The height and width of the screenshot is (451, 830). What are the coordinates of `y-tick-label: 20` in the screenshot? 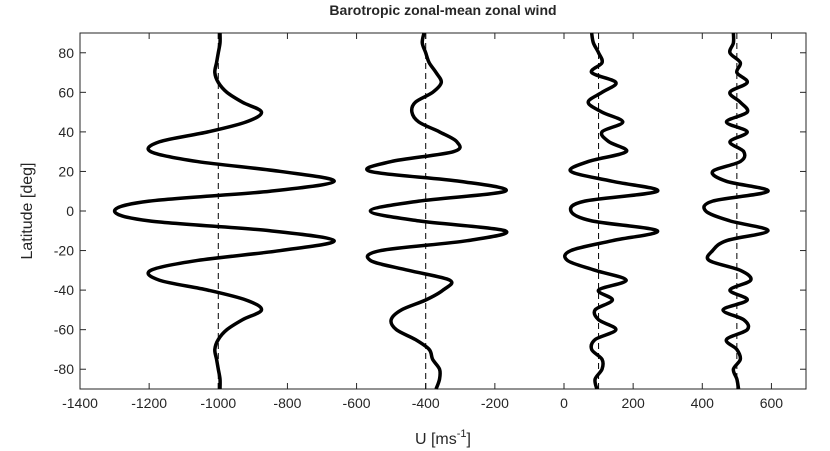 It's located at (66, 171).